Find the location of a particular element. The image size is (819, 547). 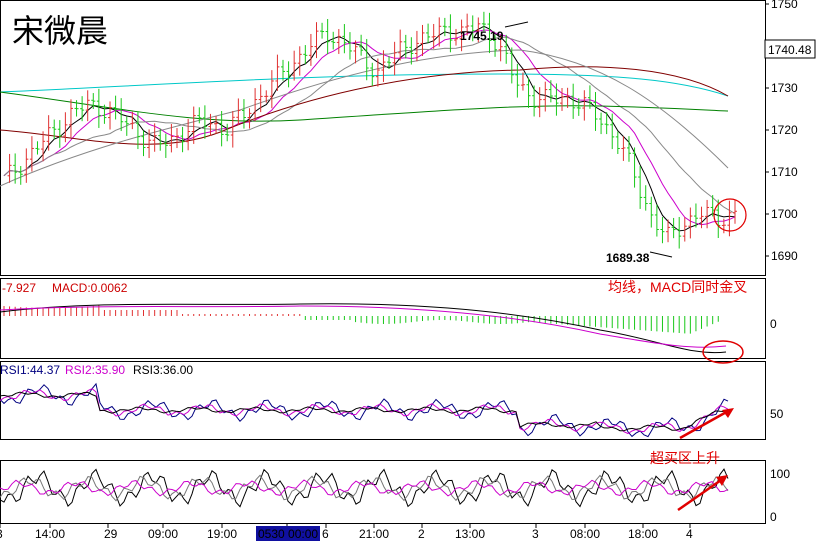

macd-cross-circle is located at coordinates (723, 352).